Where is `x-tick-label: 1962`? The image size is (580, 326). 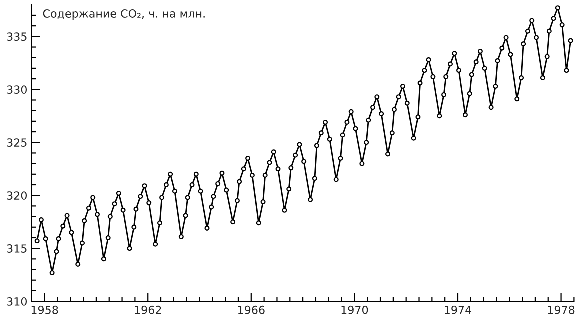
x-tick-label: 1962 is located at coordinates (148, 310).